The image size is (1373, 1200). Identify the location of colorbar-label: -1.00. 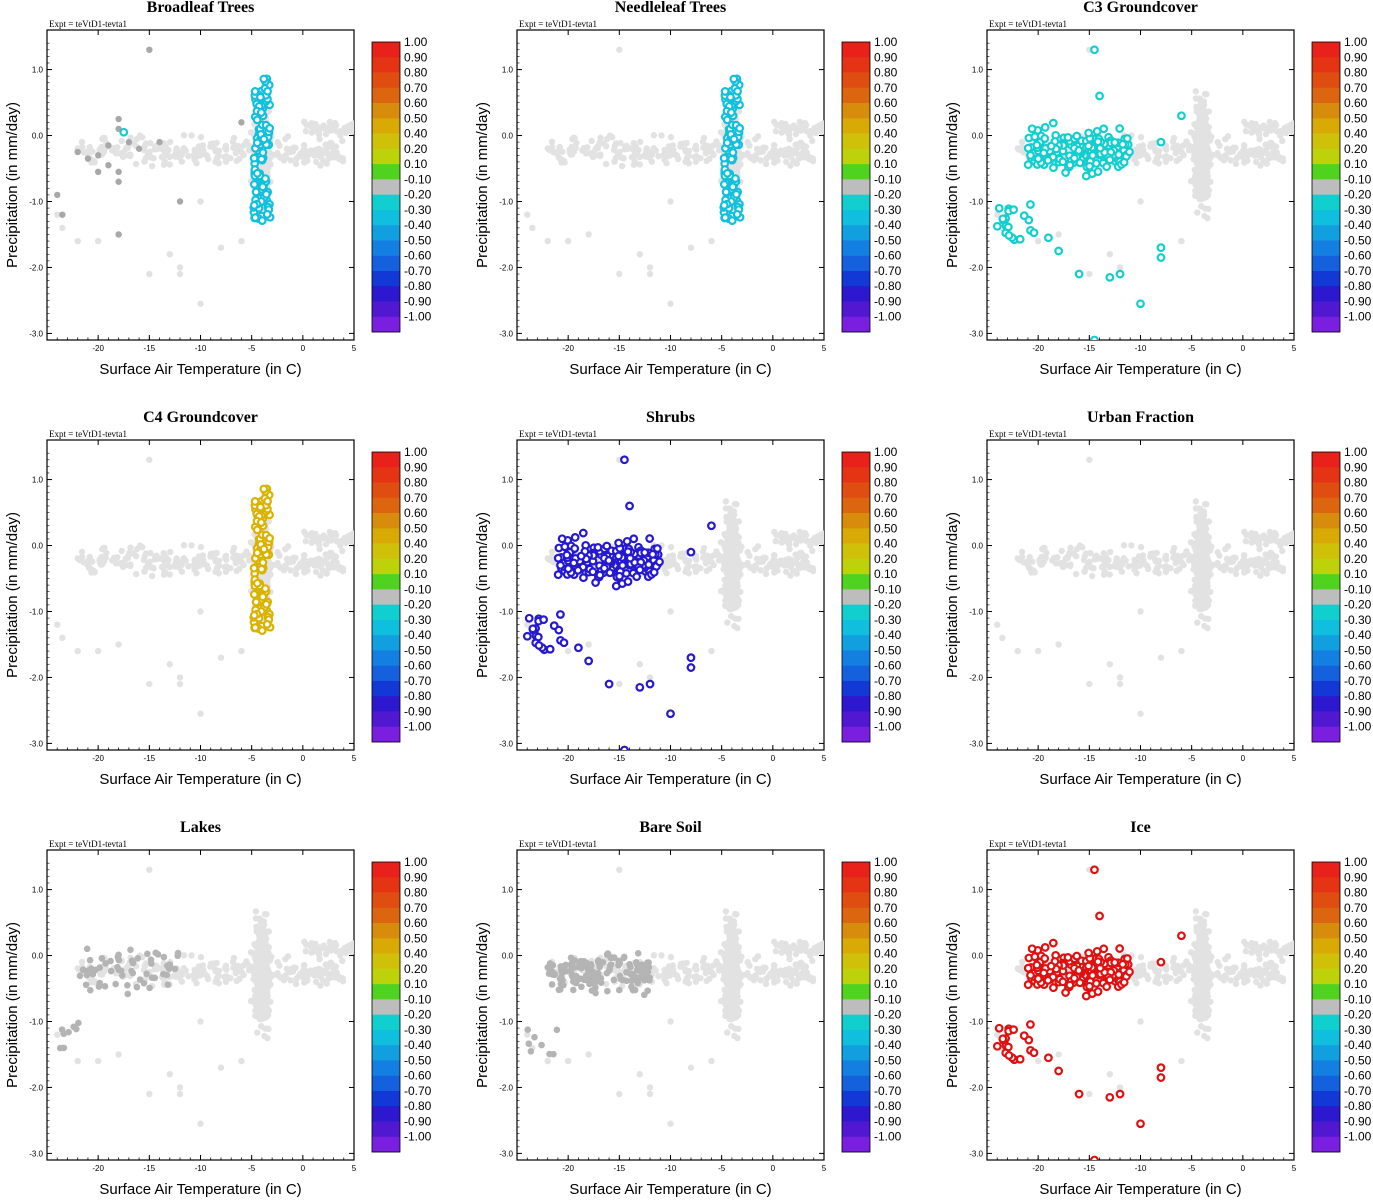
(1358, 317).